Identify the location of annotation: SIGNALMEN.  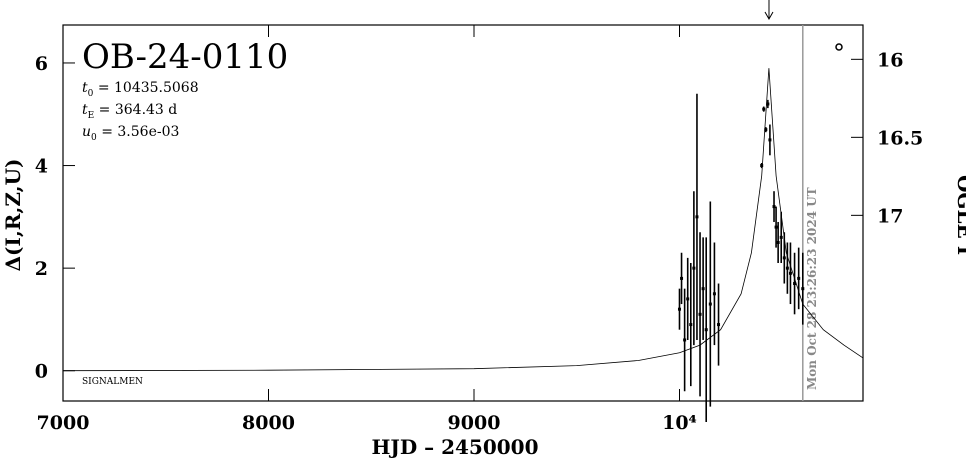
(112, 382).